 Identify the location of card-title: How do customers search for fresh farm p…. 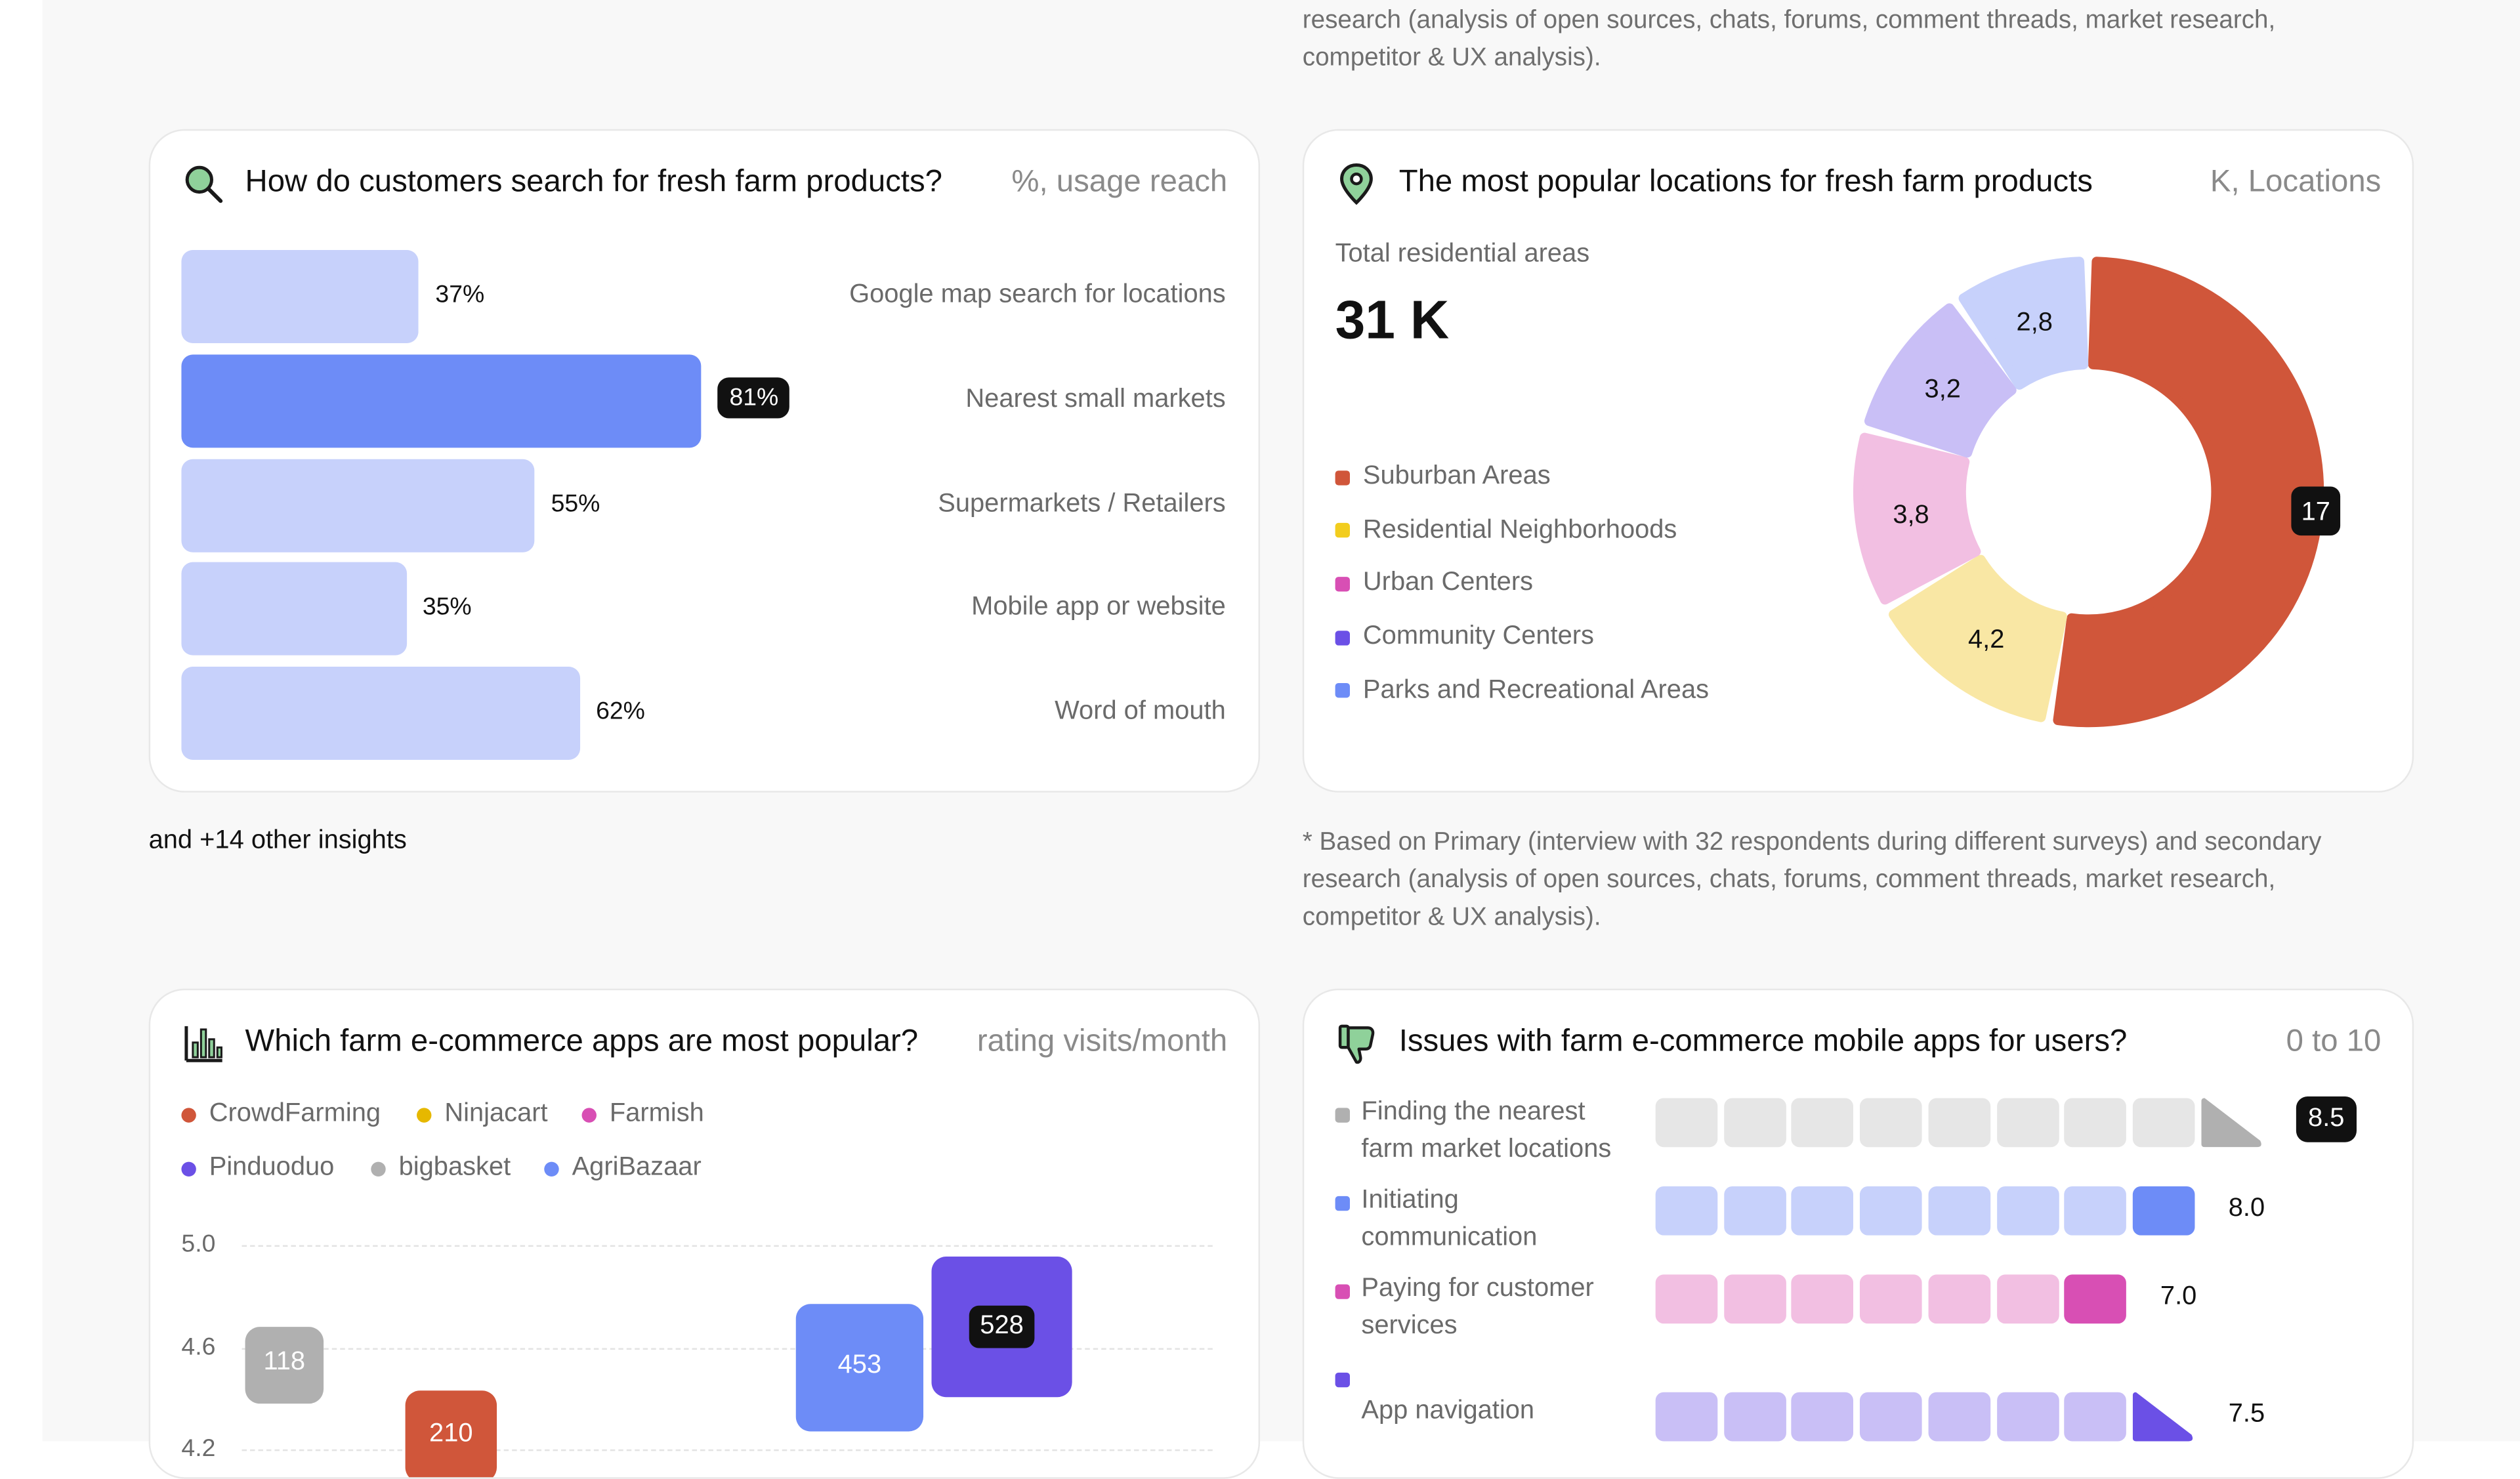
(593, 182).